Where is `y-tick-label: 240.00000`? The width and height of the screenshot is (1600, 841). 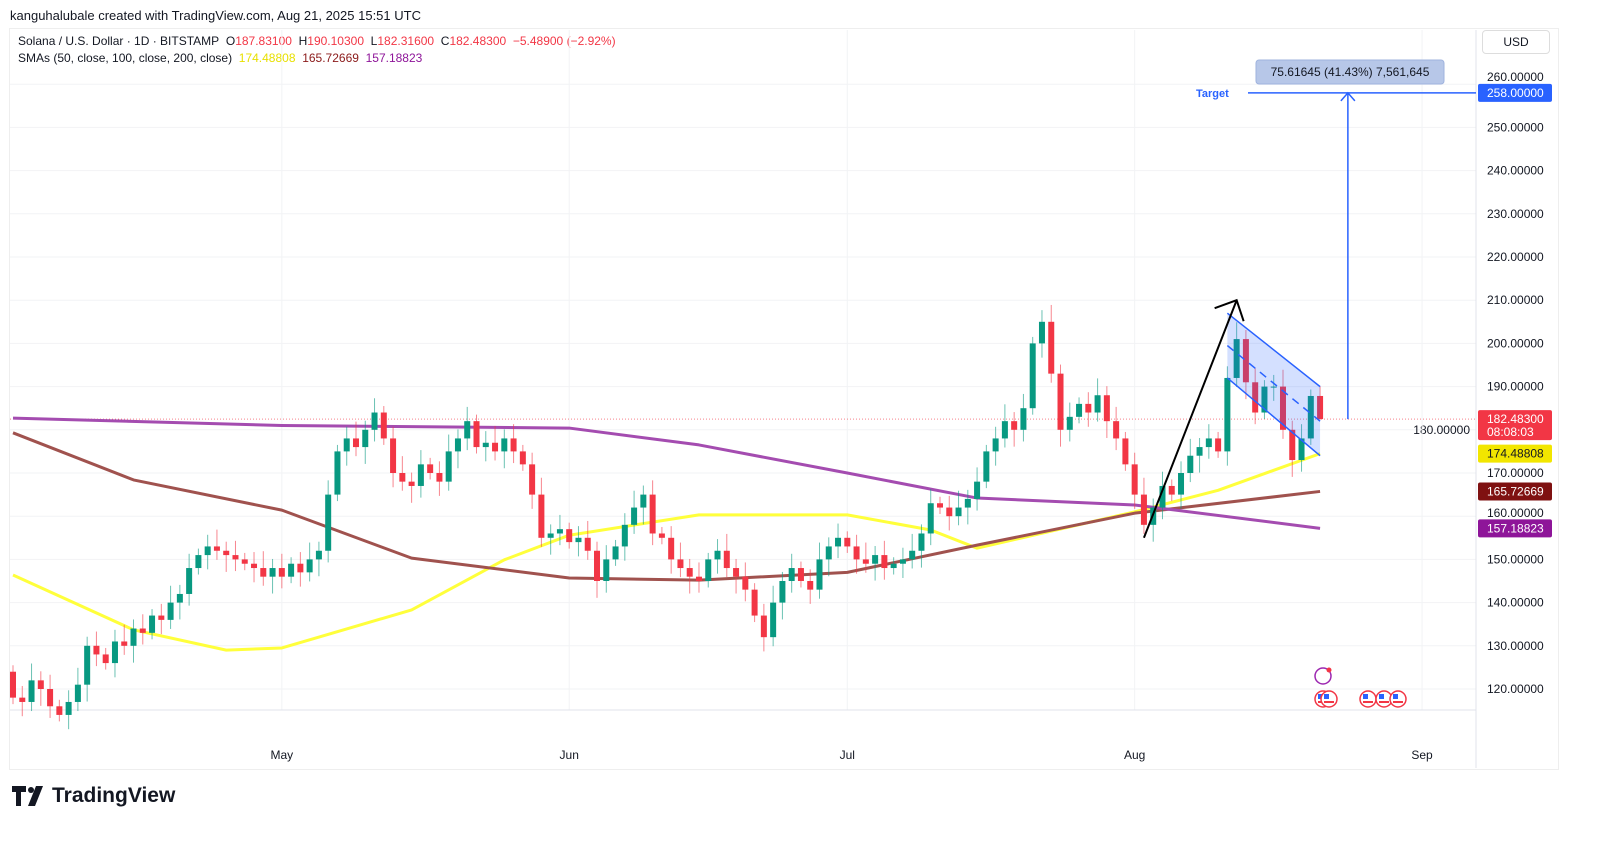
y-tick-label: 240.00000 is located at coordinates (1515, 171).